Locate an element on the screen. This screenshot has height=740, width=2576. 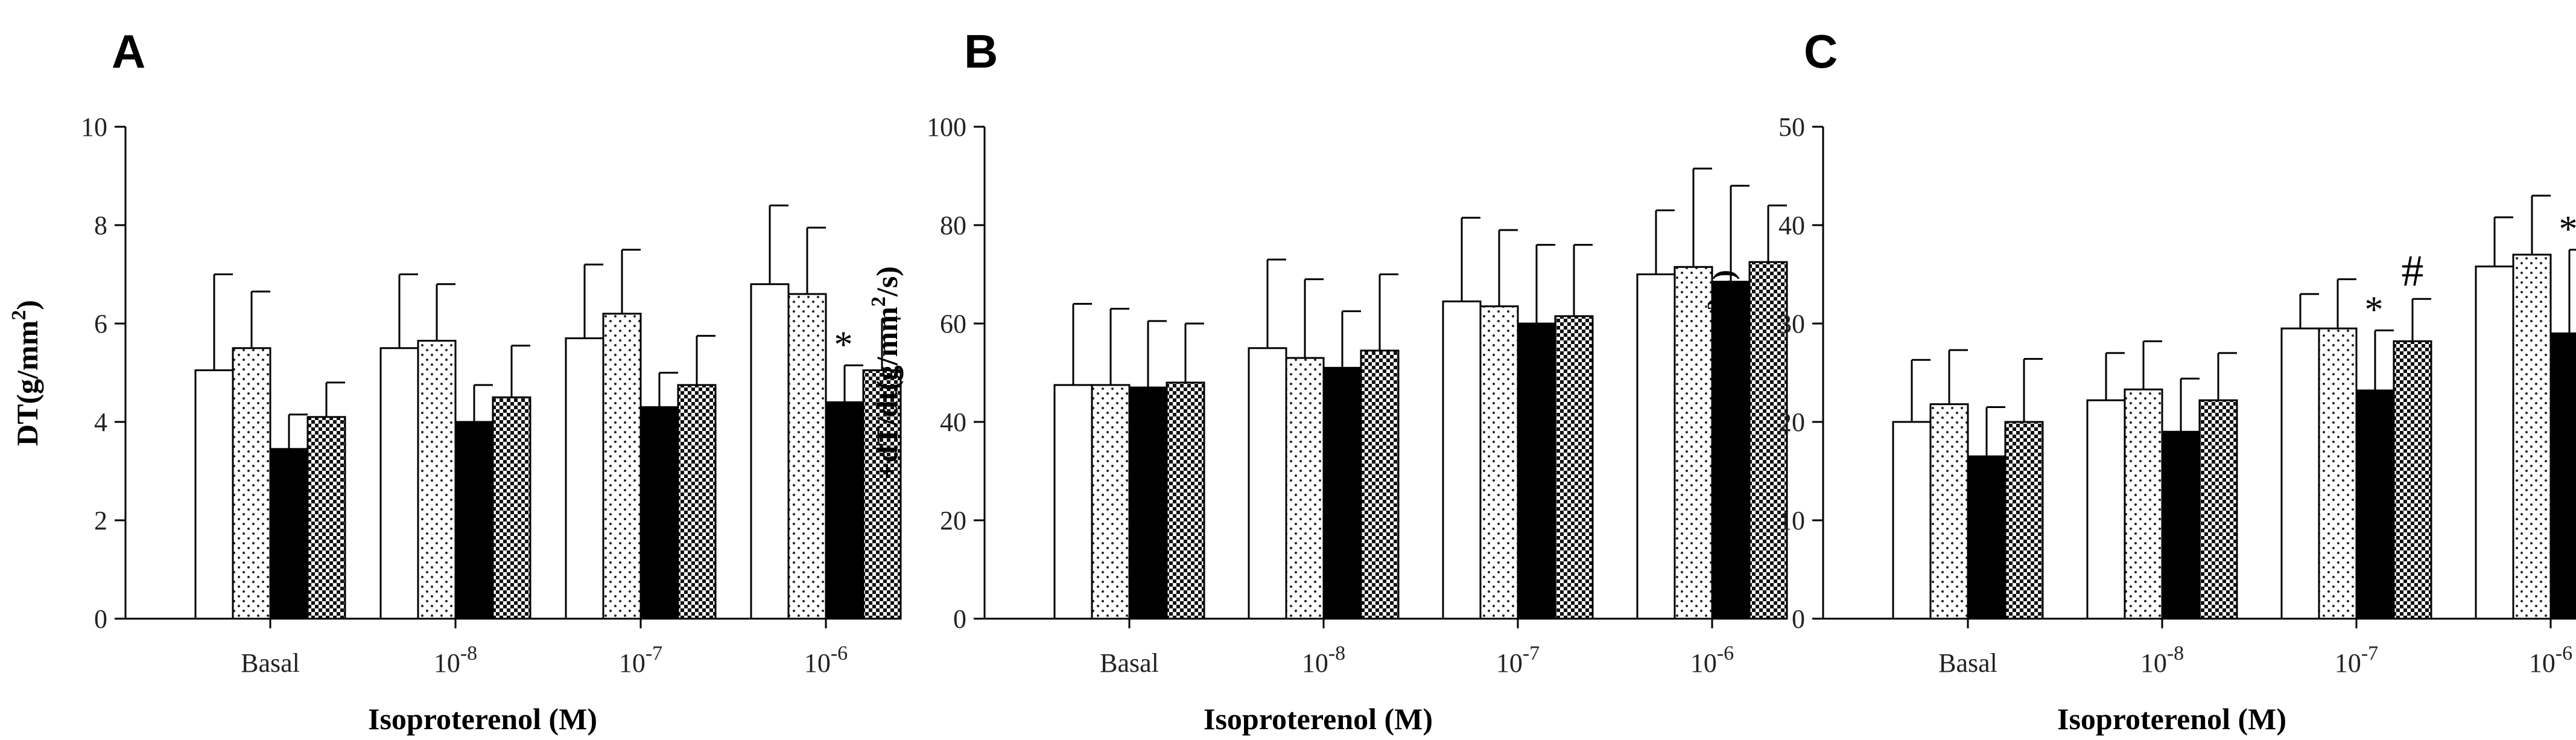
panel-letter: C is located at coordinates (1821, 52).